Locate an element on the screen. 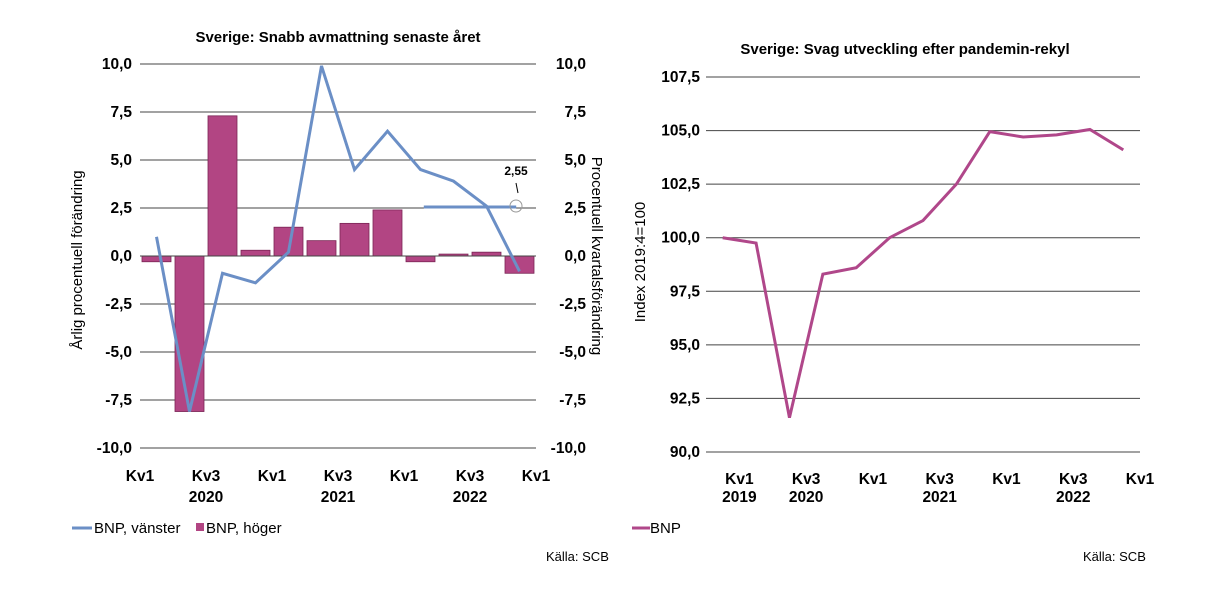 The image size is (1226, 596). ytick-left-label: -2,5 is located at coordinates (118, 304).